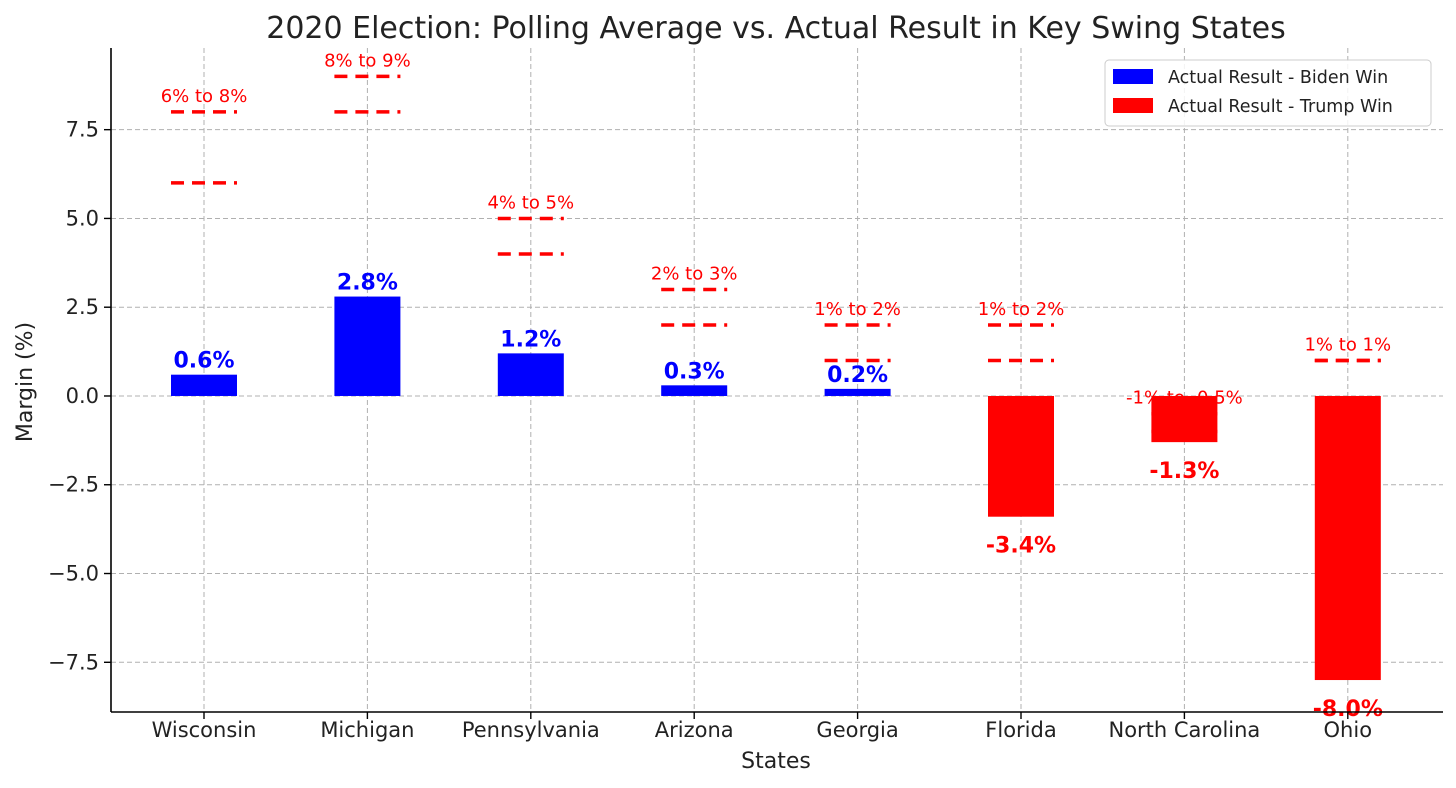 The height and width of the screenshot is (788, 1456). I want to click on polling-range-label: 8% to 9%, so click(367, 60).